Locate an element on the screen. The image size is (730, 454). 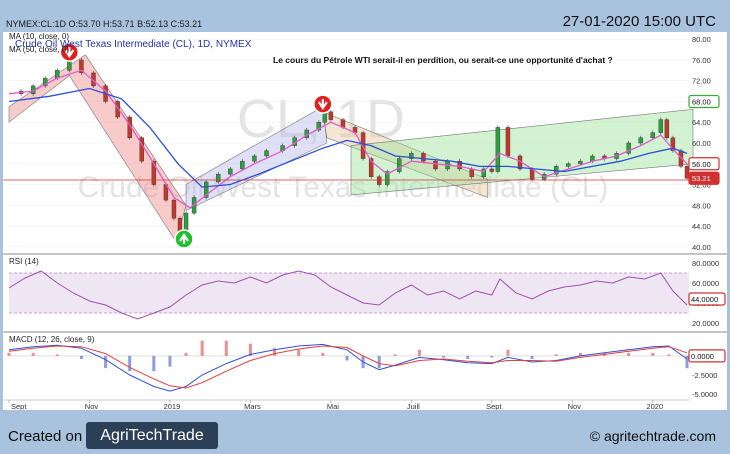
price-y-tick-label: 64.00 is located at coordinates (701, 122).